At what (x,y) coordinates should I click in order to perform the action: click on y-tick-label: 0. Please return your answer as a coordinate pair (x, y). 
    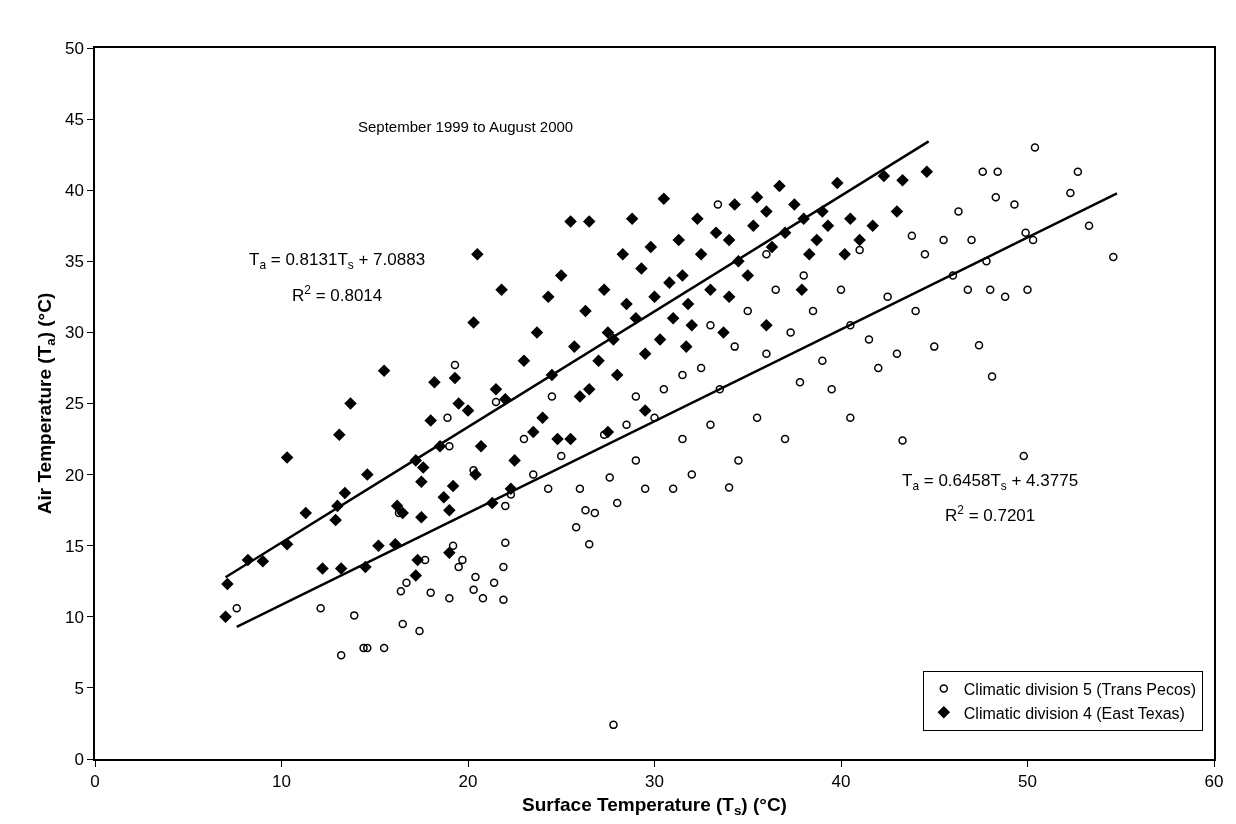
    Looking at the image, I should click on (79, 759).